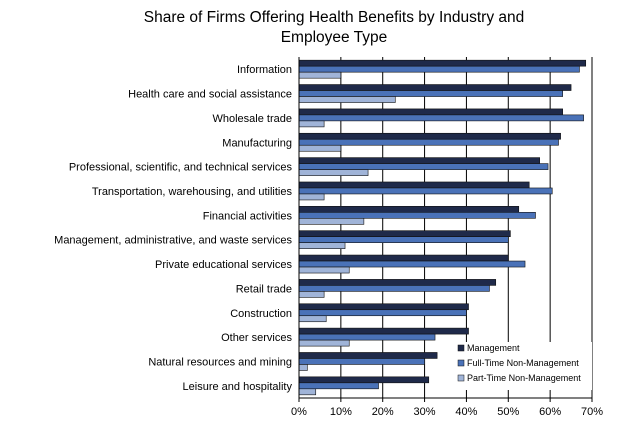 The width and height of the screenshot is (640, 425). What do you see at coordinates (383, 412) in the screenshot?
I see `x-tick-label: 20%` at bounding box center [383, 412].